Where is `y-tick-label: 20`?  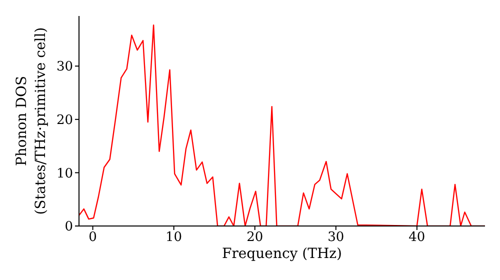
y-tick-label: 20 is located at coordinates (64, 120).